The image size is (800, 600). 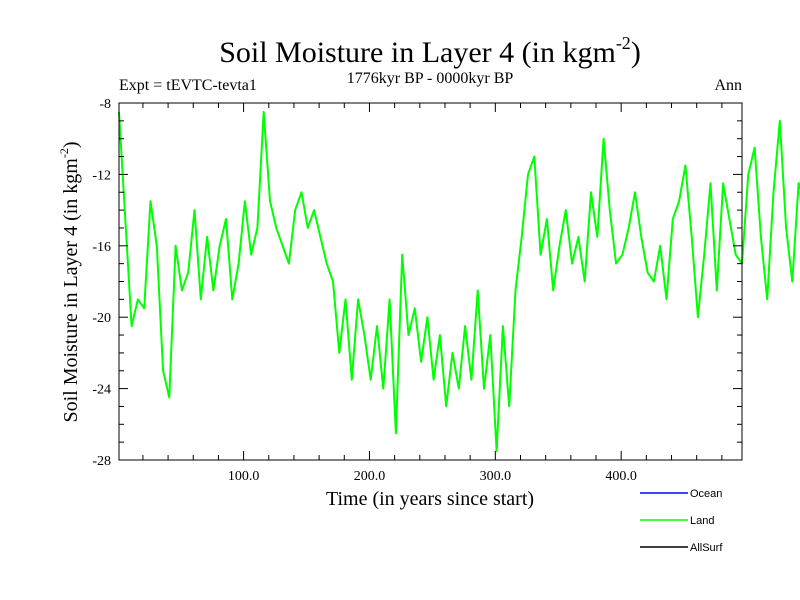 What do you see at coordinates (101, 318) in the screenshot?
I see `y-tick-label: -20` at bounding box center [101, 318].